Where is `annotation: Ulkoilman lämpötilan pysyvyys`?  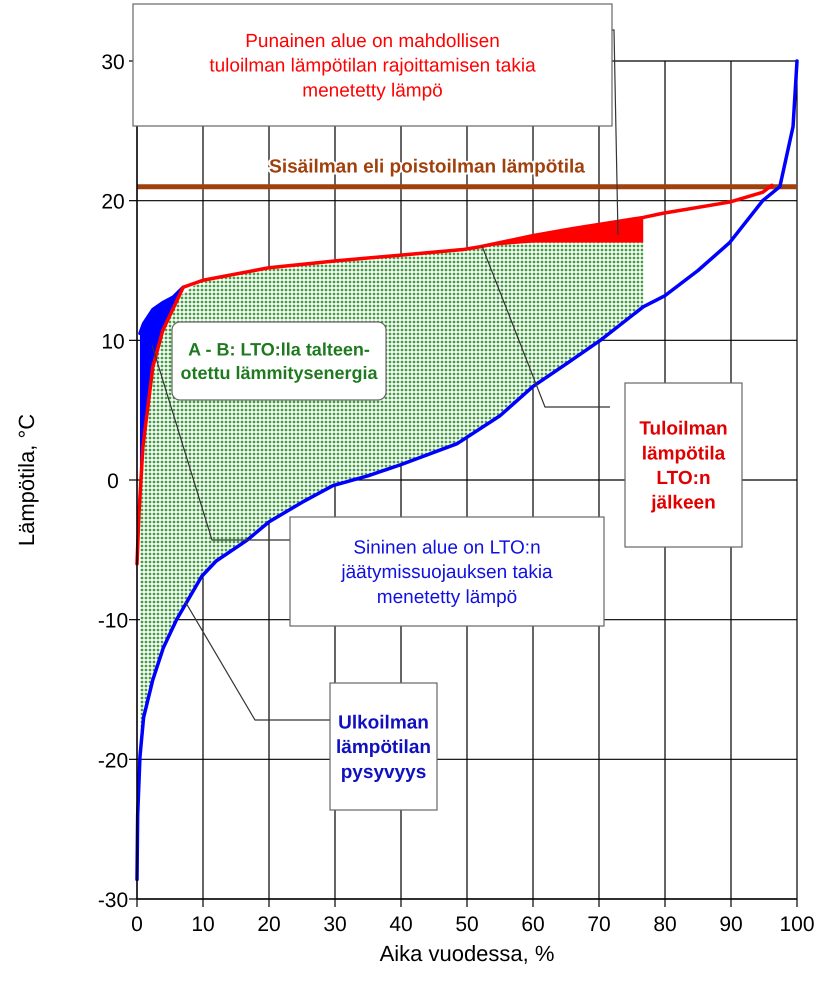 annotation: Ulkoilman lämpötilan pysyvyys is located at coordinates (384, 747).